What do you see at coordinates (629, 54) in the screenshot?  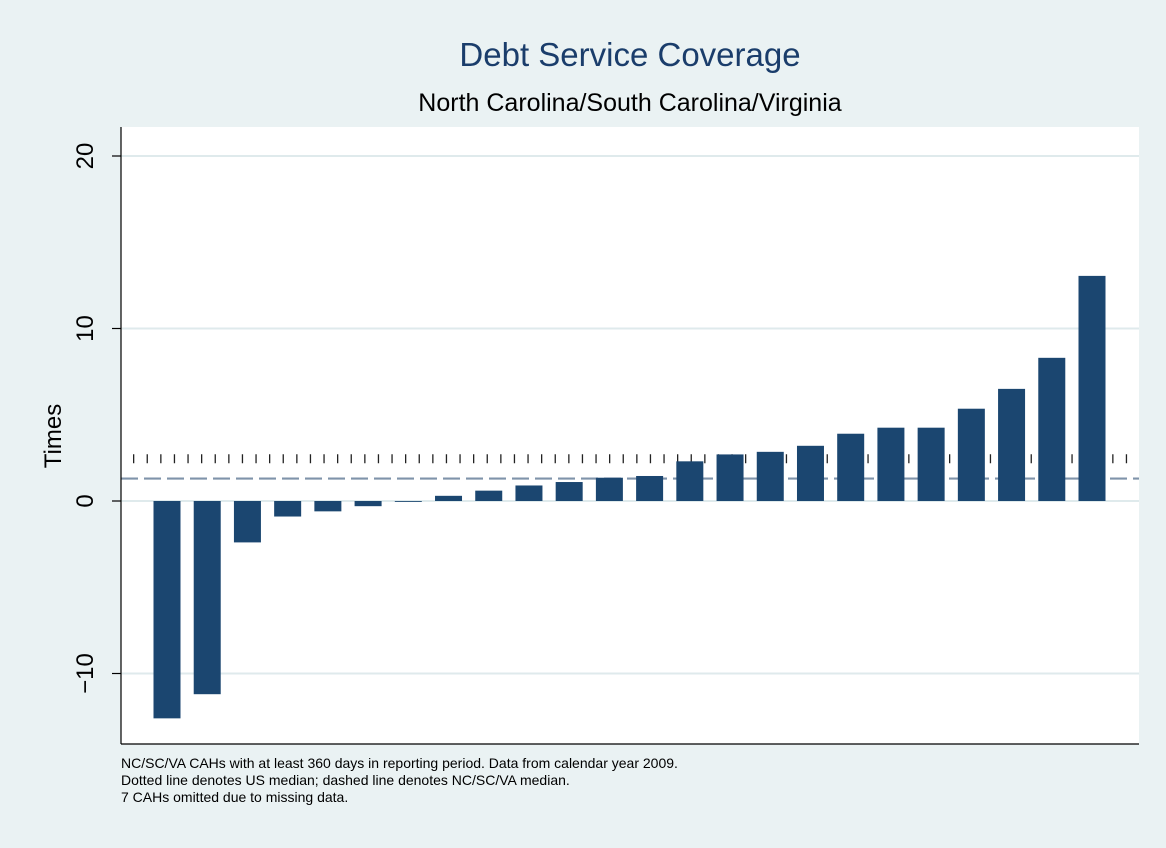 I see `chart-title: Debt Service Coverage` at bounding box center [629, 54].